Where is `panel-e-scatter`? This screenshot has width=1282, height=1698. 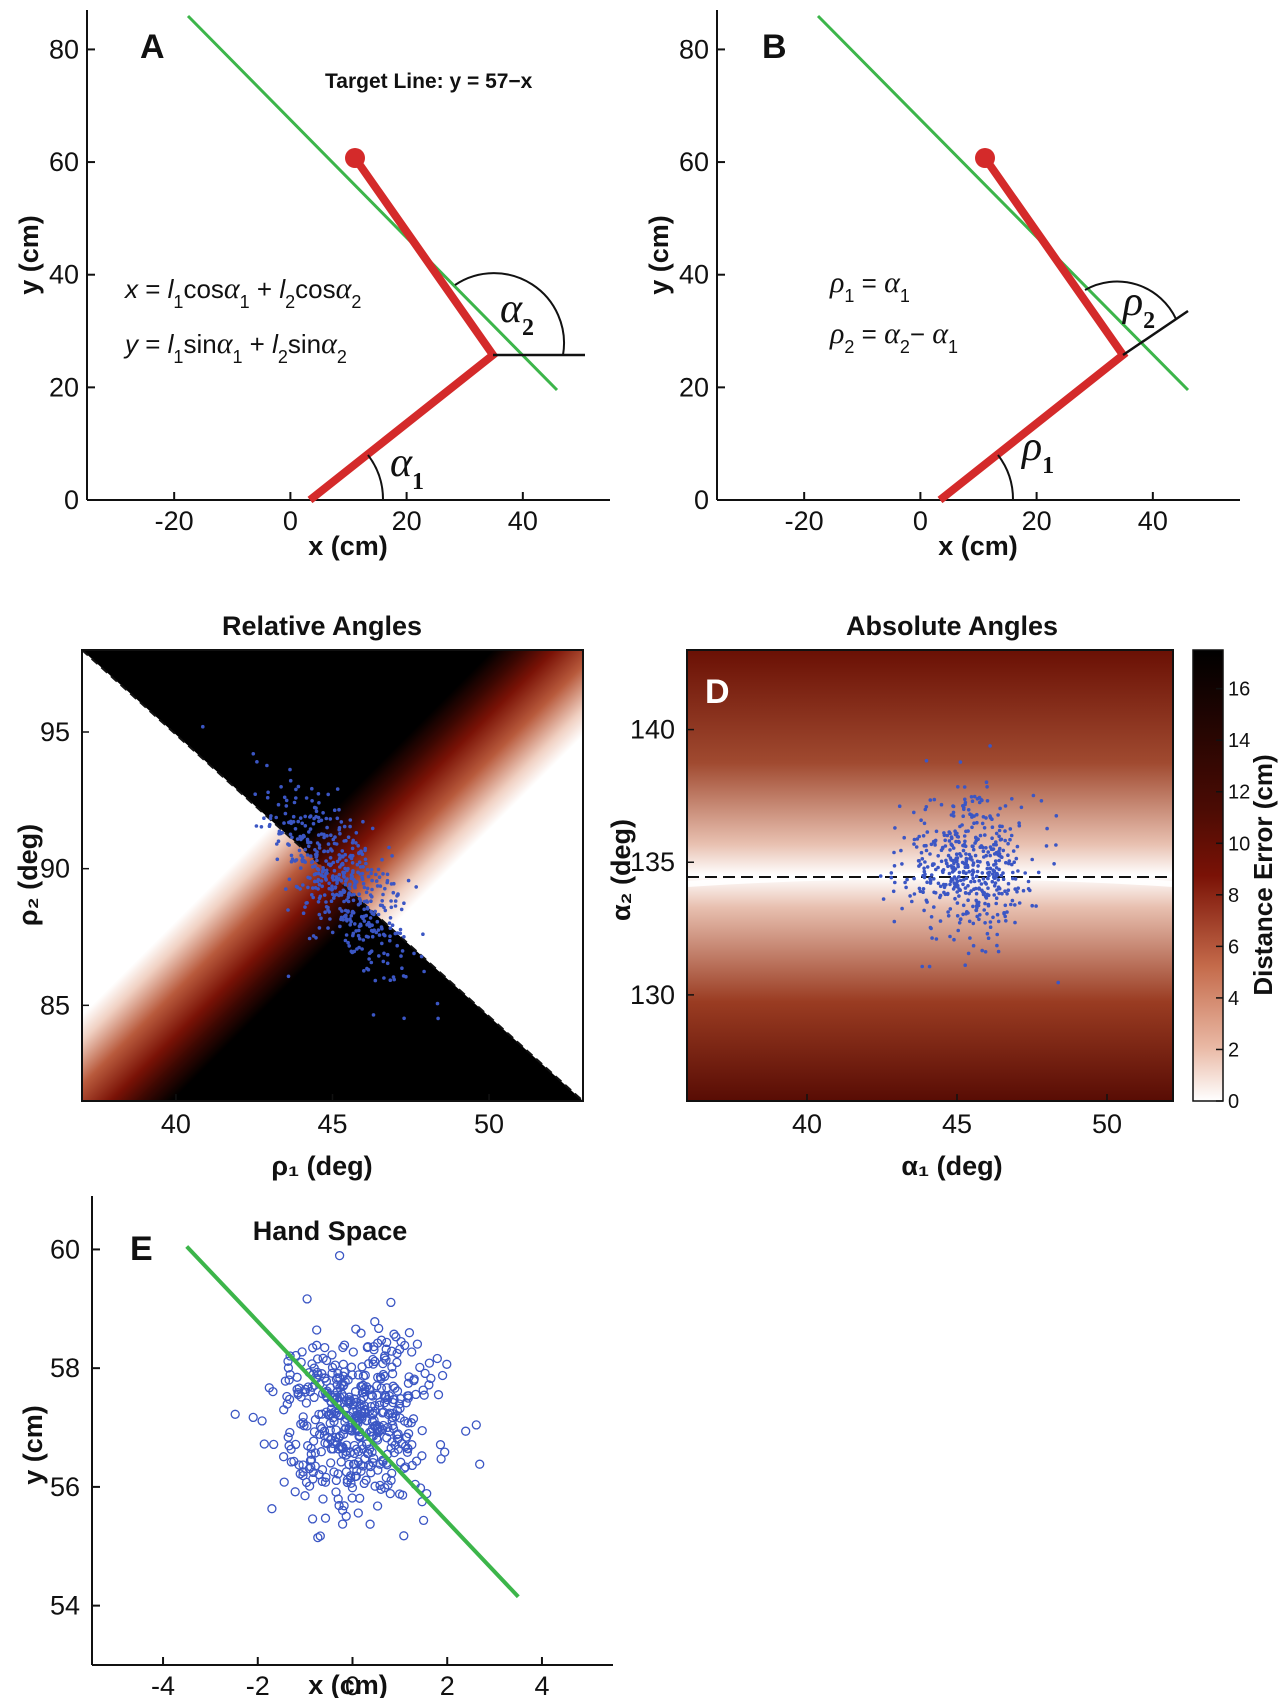
panel-e-scatter is located at coordinates (357, 1396).